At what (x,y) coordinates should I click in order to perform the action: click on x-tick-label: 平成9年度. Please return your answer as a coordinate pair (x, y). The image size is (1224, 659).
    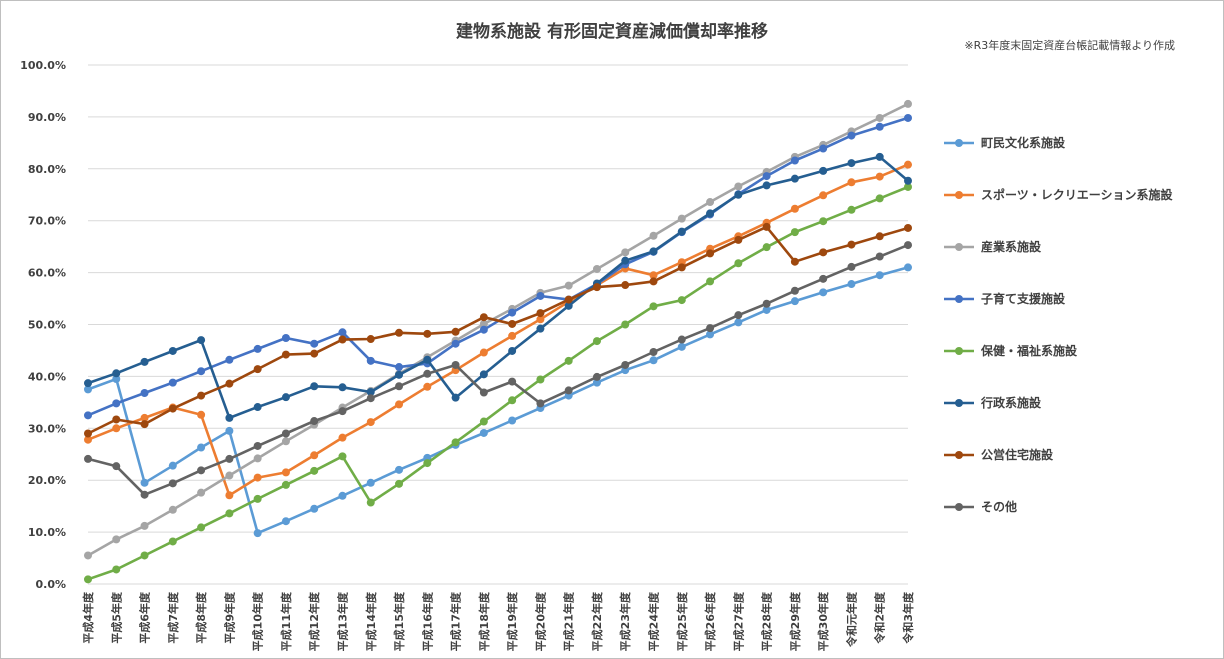
    Looking at the image, I should click on (229, 617).